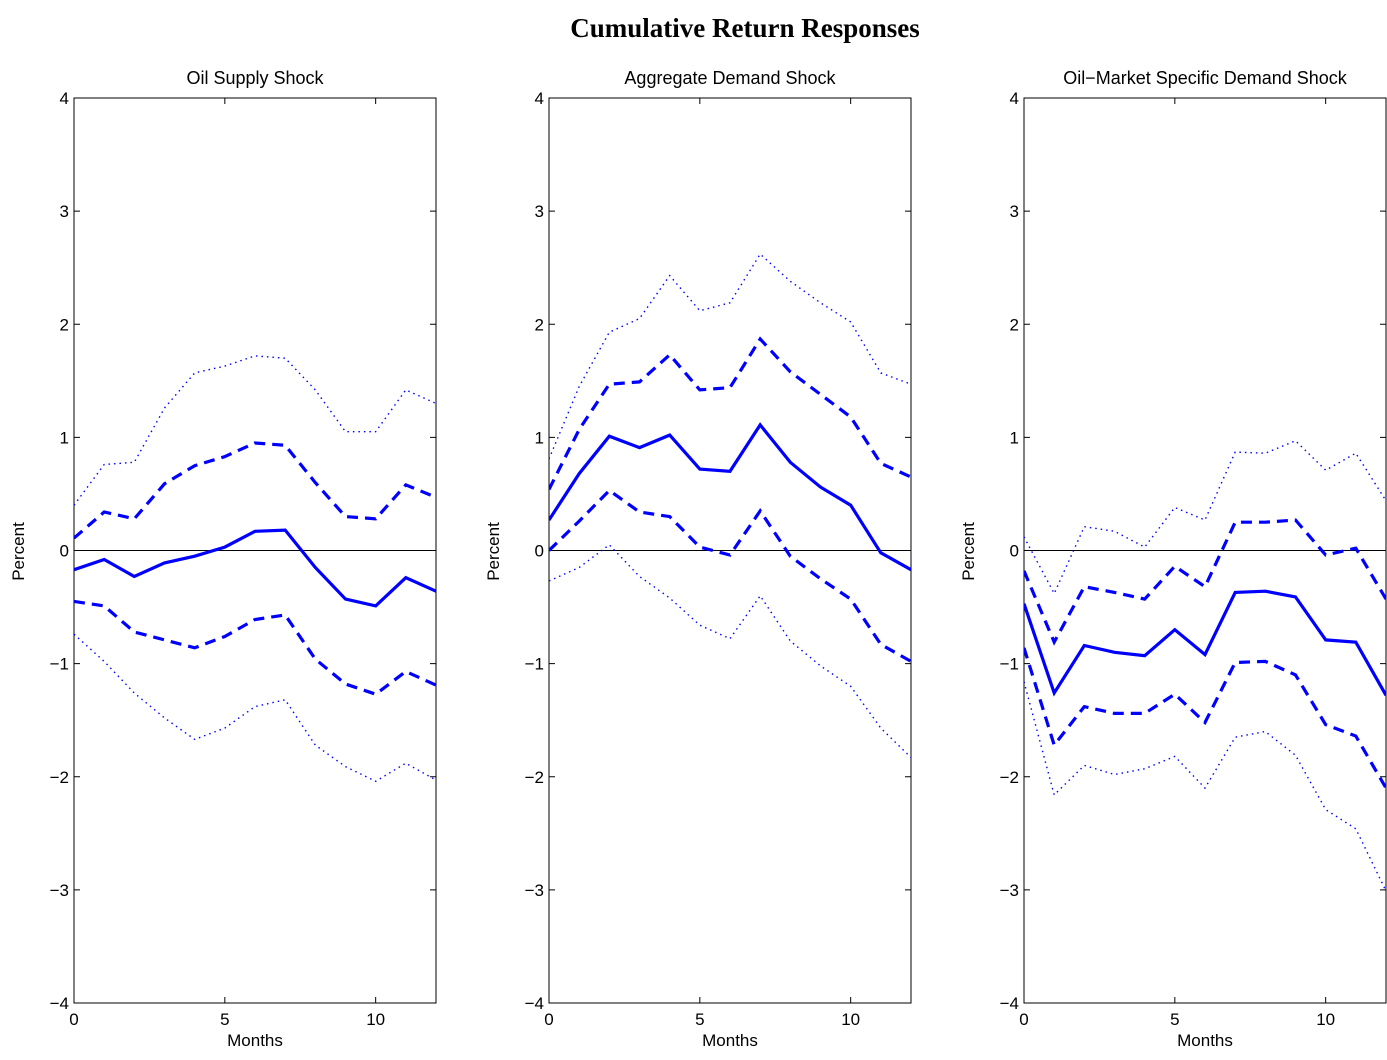 The height and width of the screenshot is (1060, 1387). Describe the element at coordinates (1205, 78) in the screenshot. I see `panel-title: Oil−Market Specific Demand Shock` at that location.